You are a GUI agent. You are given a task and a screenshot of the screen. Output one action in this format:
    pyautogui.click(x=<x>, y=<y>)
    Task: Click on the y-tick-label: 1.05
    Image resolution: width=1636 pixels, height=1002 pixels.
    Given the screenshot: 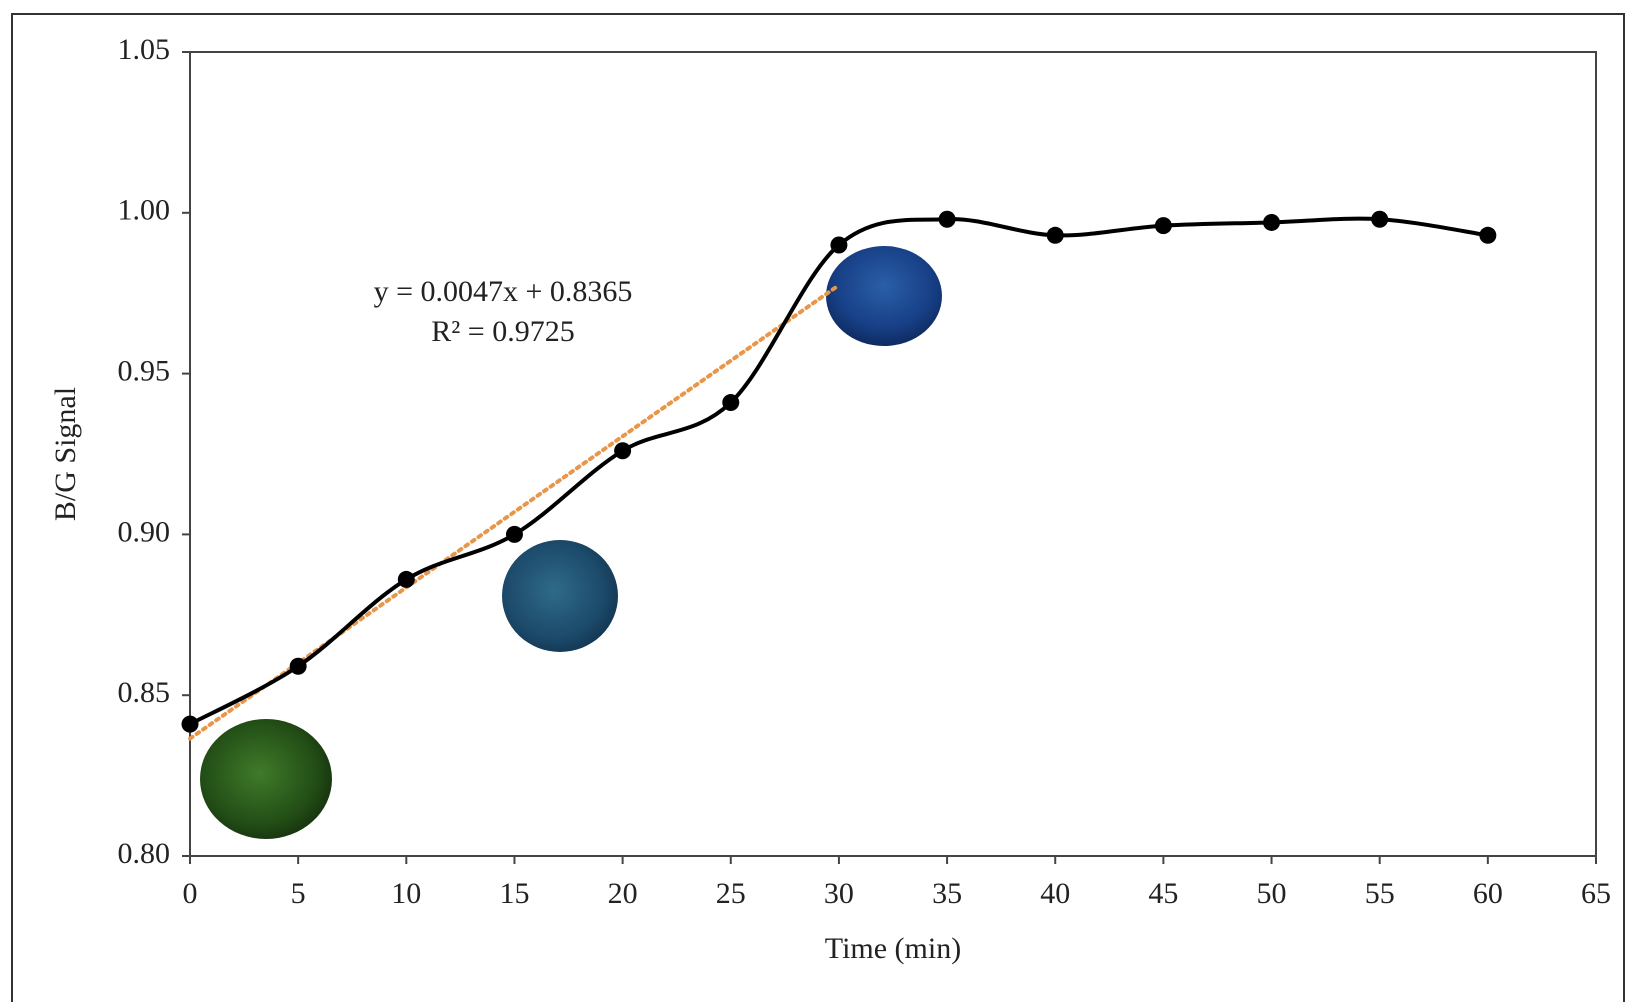 What is the action you would take?
    pyautogui.click(x=144, y=49)
    